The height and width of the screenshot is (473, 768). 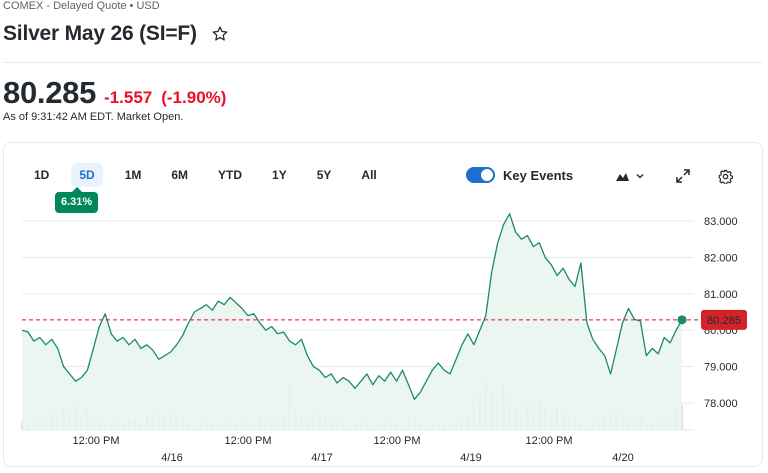 I want to click on mountain-chart-icon, so click(x=622, y=177).